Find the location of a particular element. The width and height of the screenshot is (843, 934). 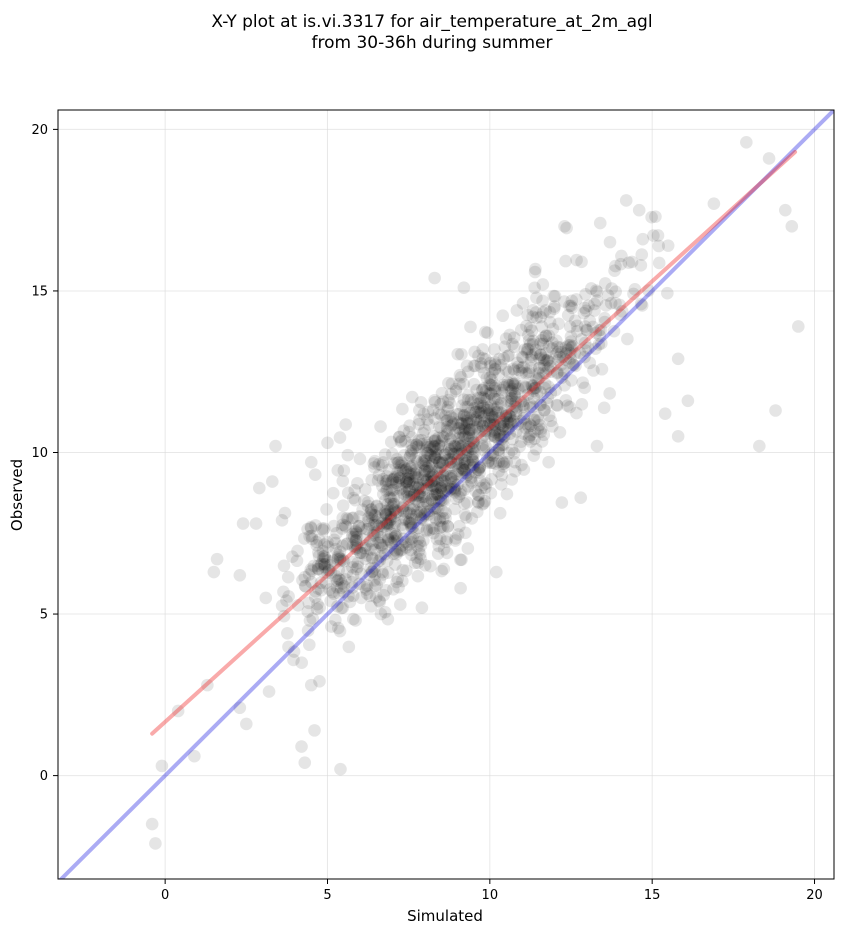

chart-title-line2: from 30-36h during summer is located at coordinates (432, 43).